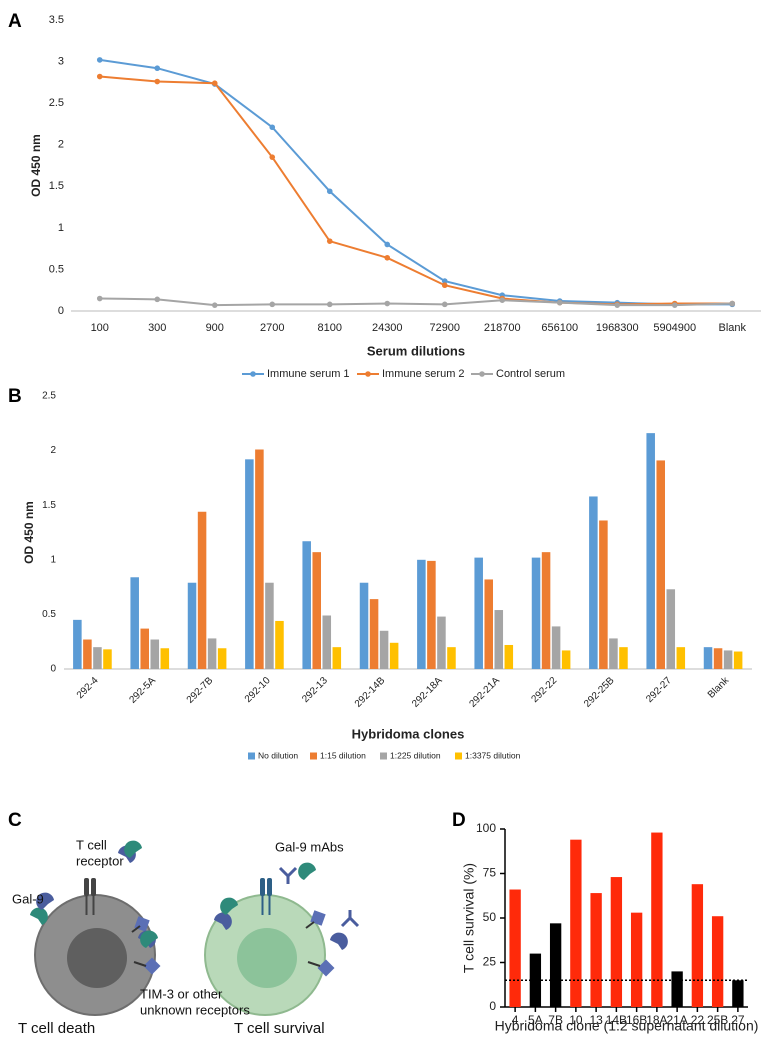  I want to click on y-tick-label: 1.5, so click(49, 505).